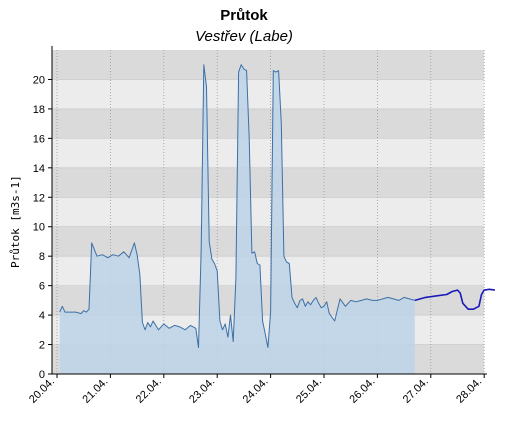 This screenshot has width=509, height=425. What do you see at coordinates (42, 316) in the screenshot?
I see `y-tick-label: 4` at bounding box center [42, 316].